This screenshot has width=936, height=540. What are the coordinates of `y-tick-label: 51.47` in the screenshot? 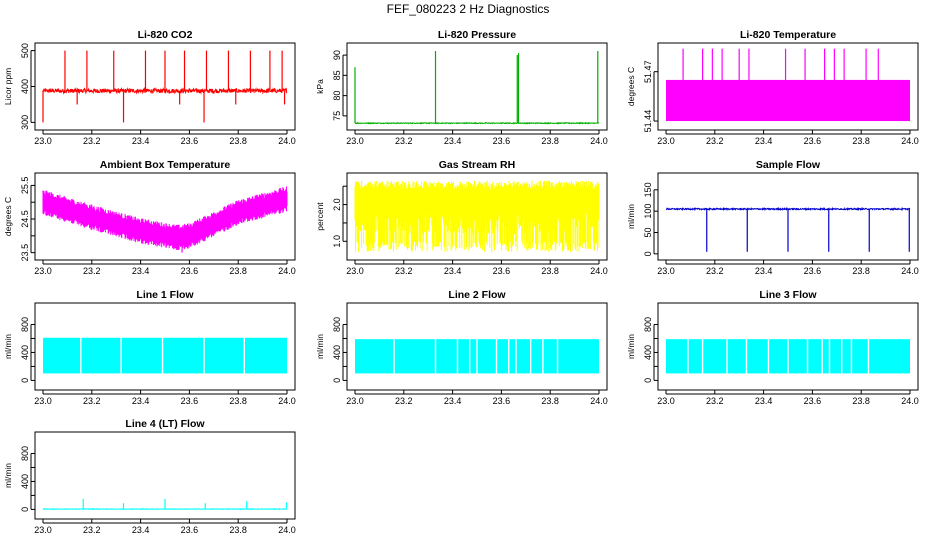 It's located at (648, 71).